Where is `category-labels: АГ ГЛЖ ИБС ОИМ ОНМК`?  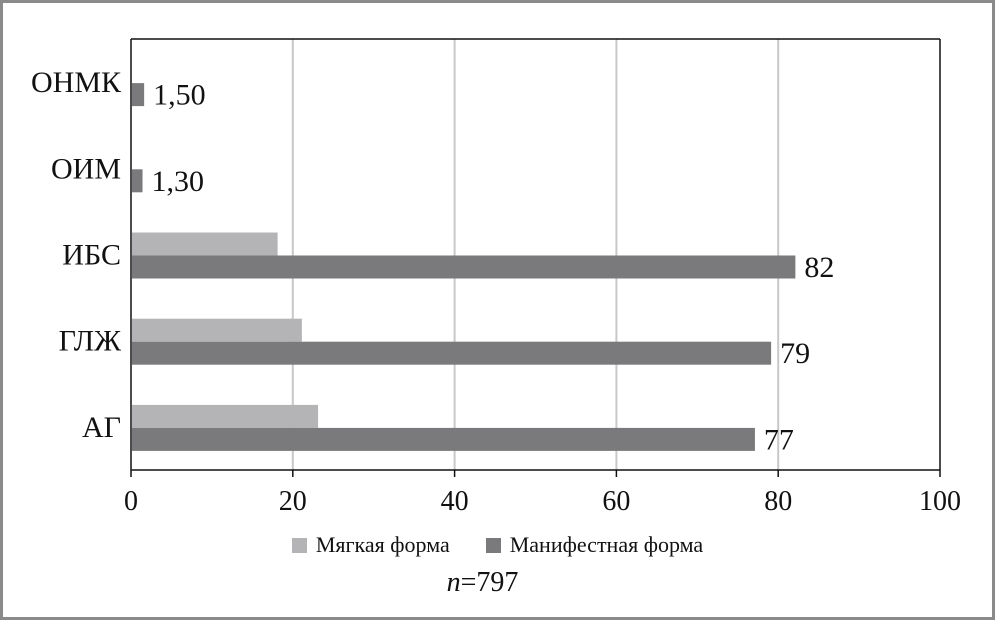
category-labels: АГ ГЛЖ ИБС ОИМ ОНМК is located at coordinates (76, 255).